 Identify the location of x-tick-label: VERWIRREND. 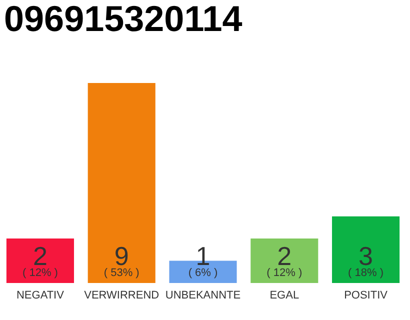
(122, 296).